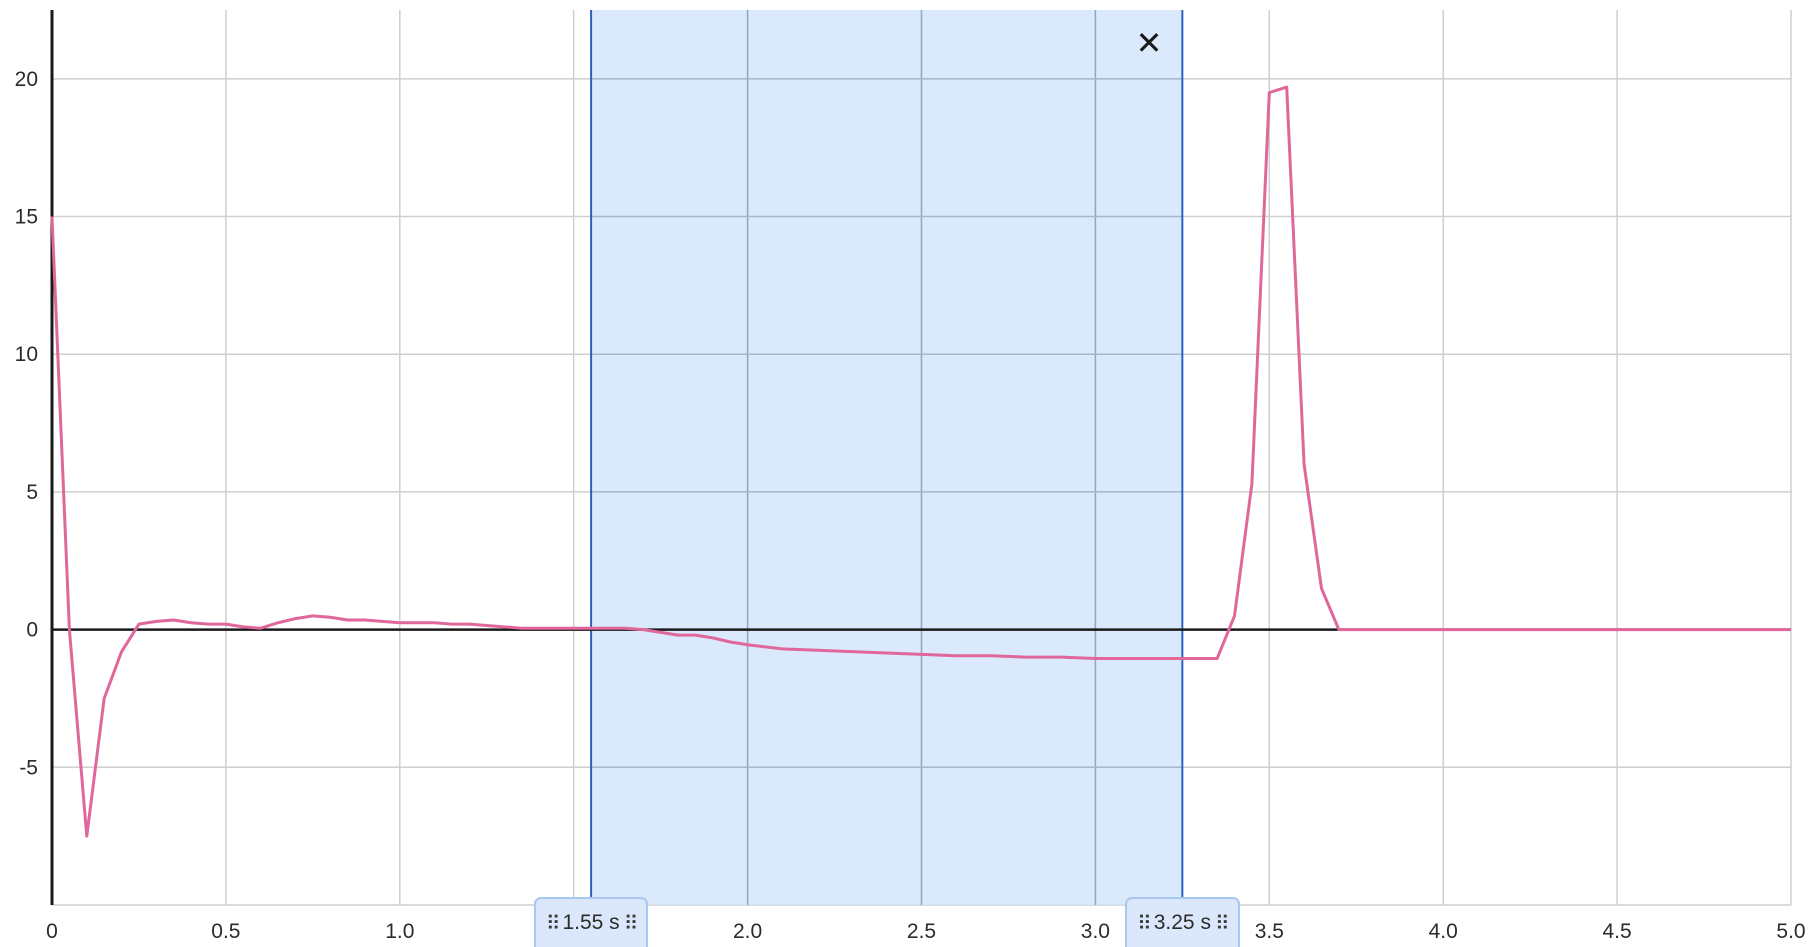  Describe the element at coordinates (26, 354) in the screenshot. I see `y-tick-label: 10` at that location.